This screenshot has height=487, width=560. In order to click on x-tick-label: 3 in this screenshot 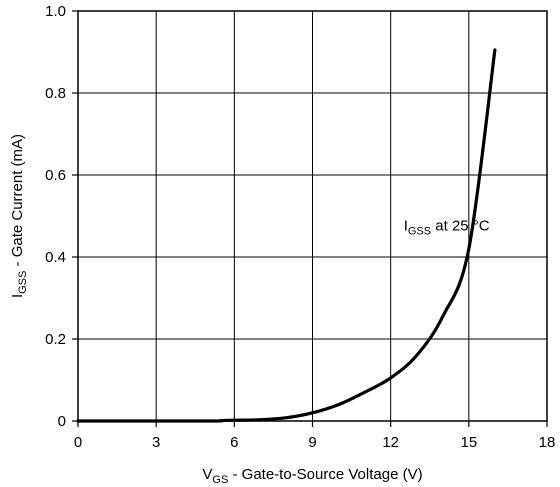, I will do `click(156, 442)`.